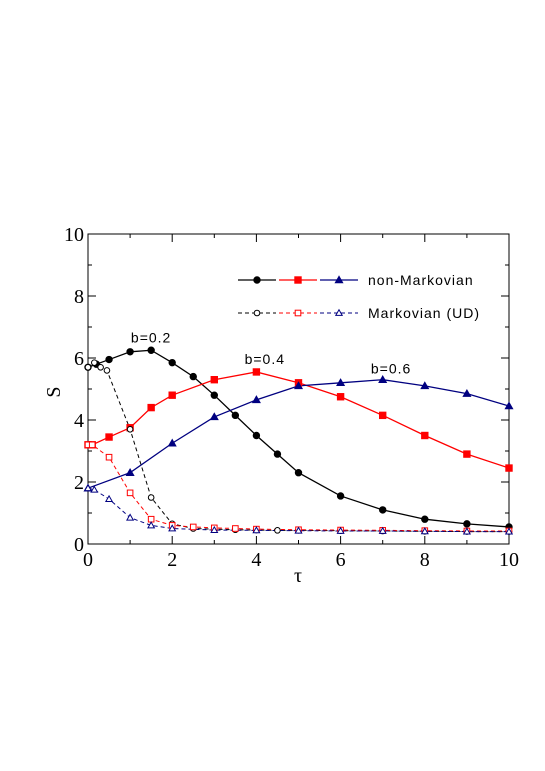 This screenshot has width=545, height=771. I want to click on y-tick-label: 6, so click(79, 359).